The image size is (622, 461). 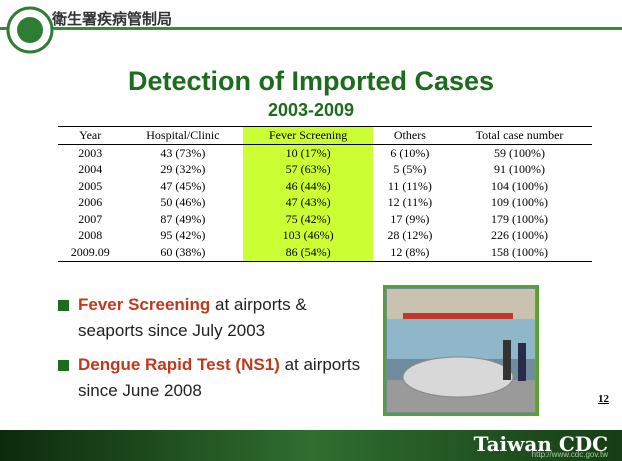 I want to click on table-cell: 2005, so click(x=90, y=185).